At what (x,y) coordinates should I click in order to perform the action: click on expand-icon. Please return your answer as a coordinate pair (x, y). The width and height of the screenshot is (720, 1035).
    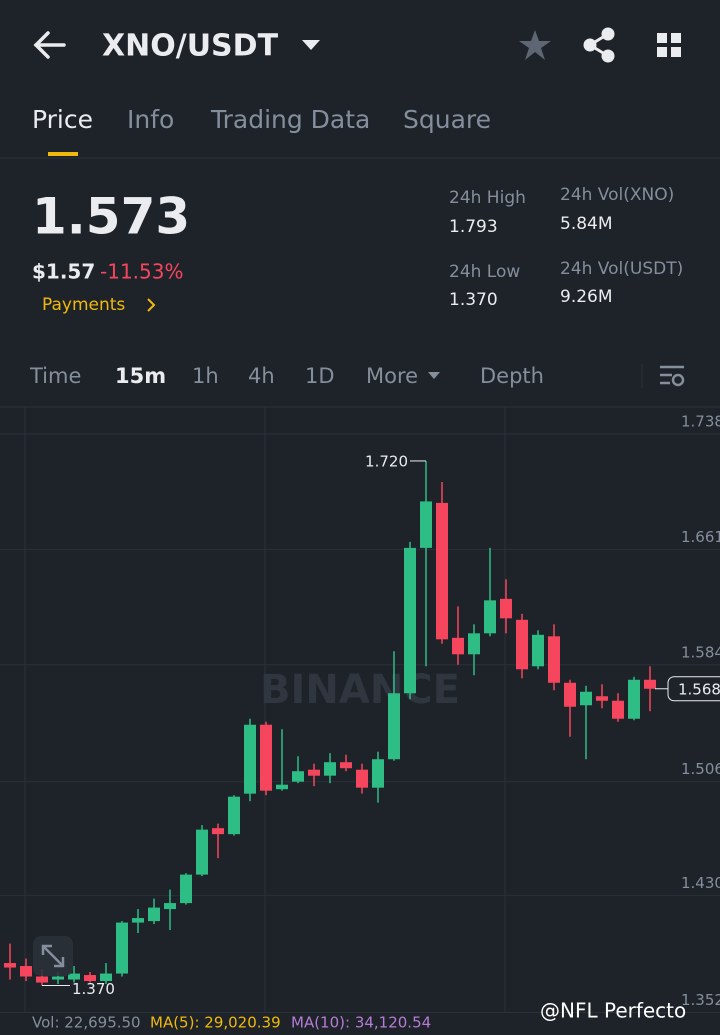
    Looking at the image, I should click on (53, 956).